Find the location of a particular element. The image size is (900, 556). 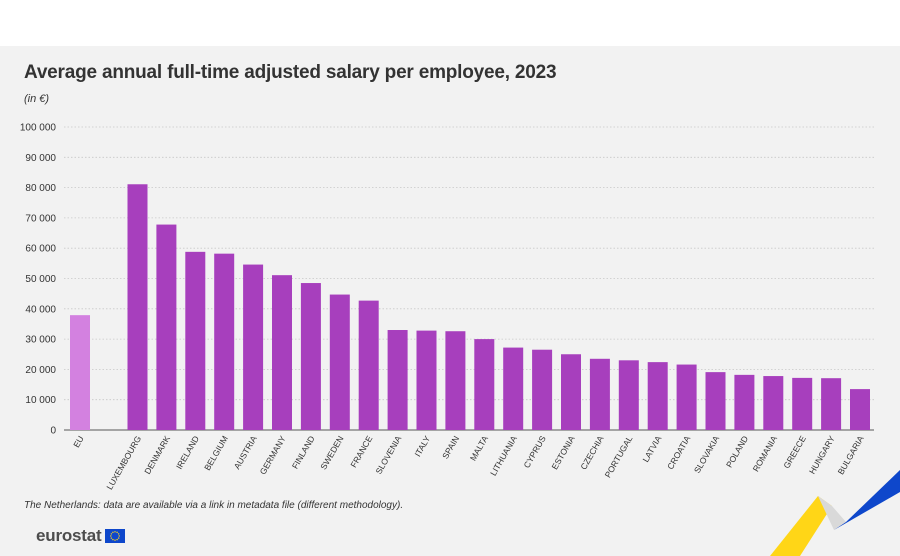

bar-ireland is located at coordinates (195, 340).